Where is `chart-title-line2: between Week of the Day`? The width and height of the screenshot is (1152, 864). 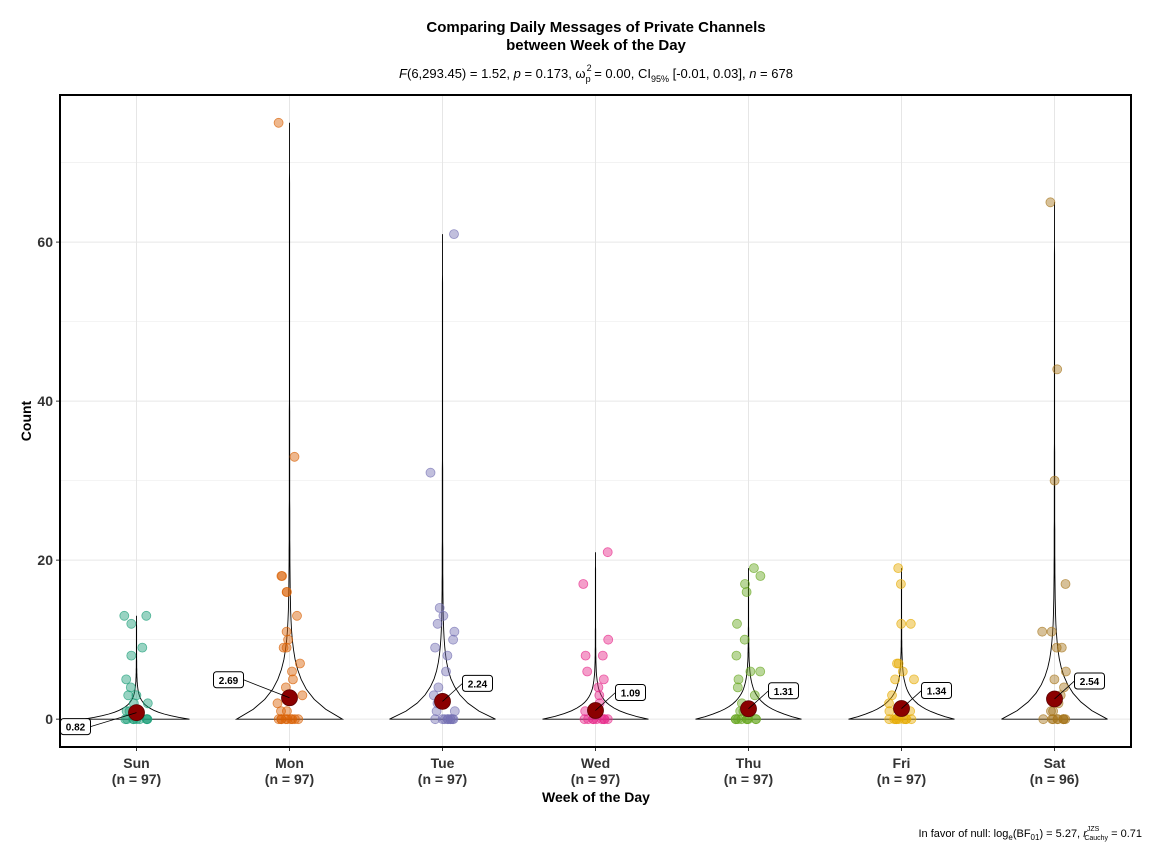 chart-title-line2: between Week of the Day is located at coordinates (596, 45).